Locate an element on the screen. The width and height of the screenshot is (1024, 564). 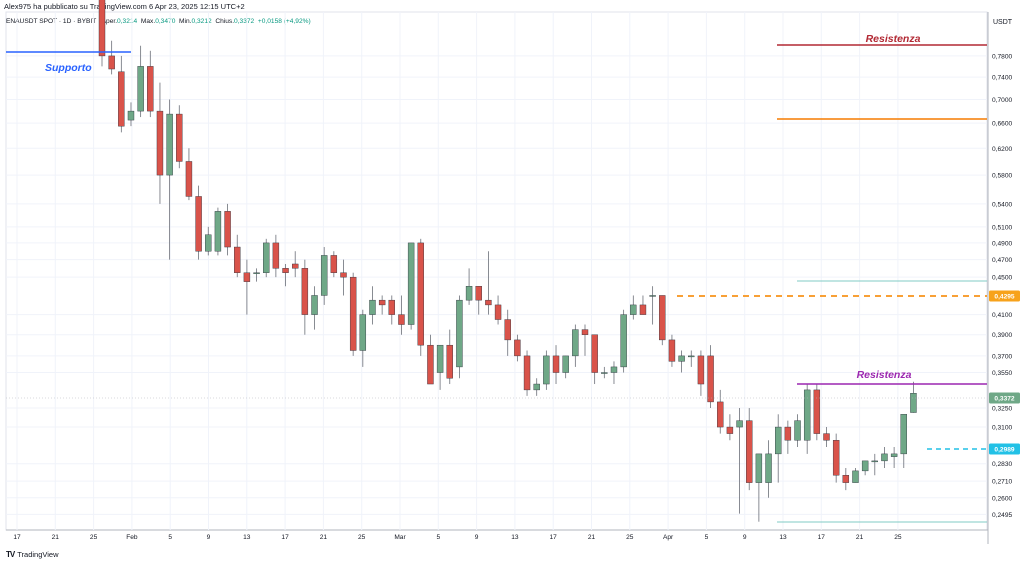
price-tag-last-bg is located at coordinates (1004, 398).